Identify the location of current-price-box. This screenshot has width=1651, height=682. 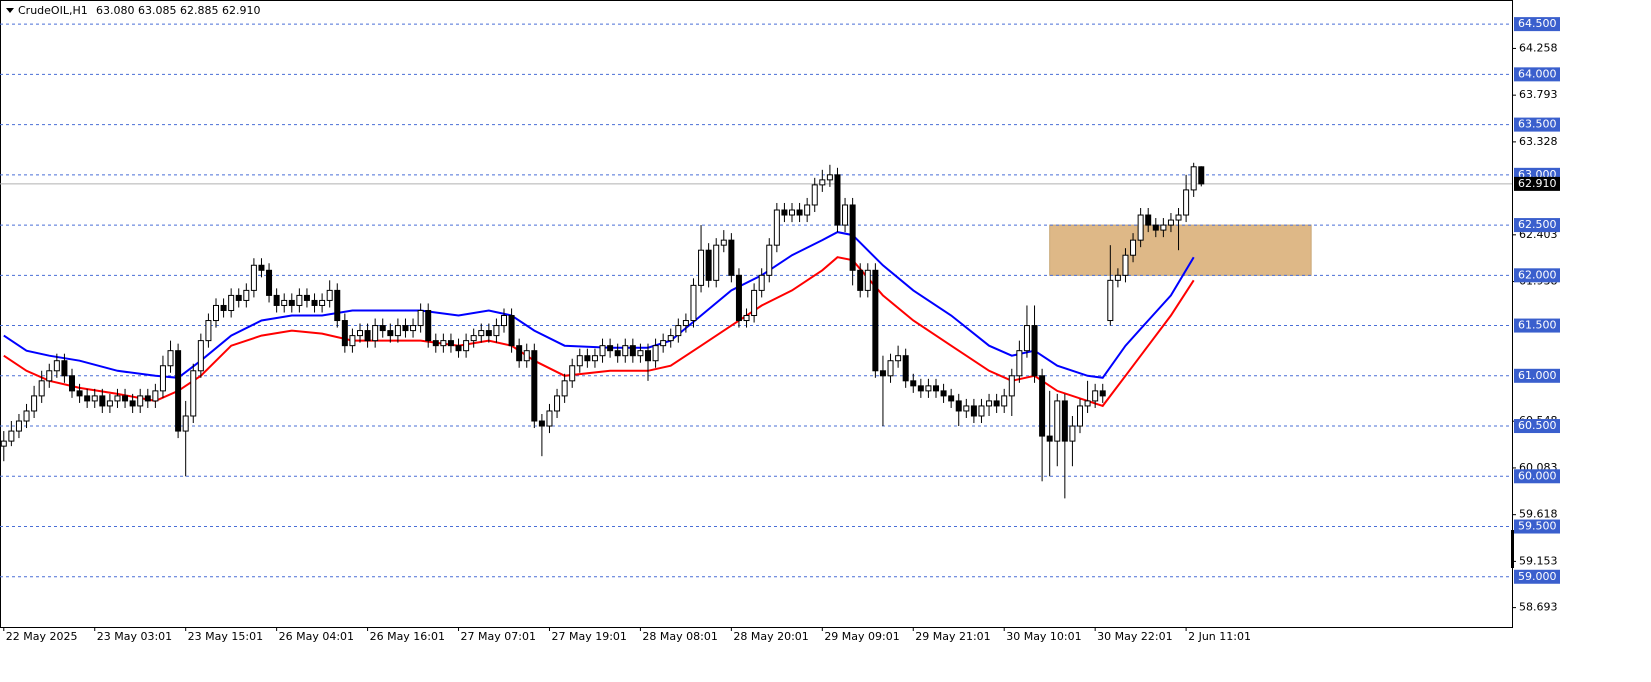
(1537, 183).